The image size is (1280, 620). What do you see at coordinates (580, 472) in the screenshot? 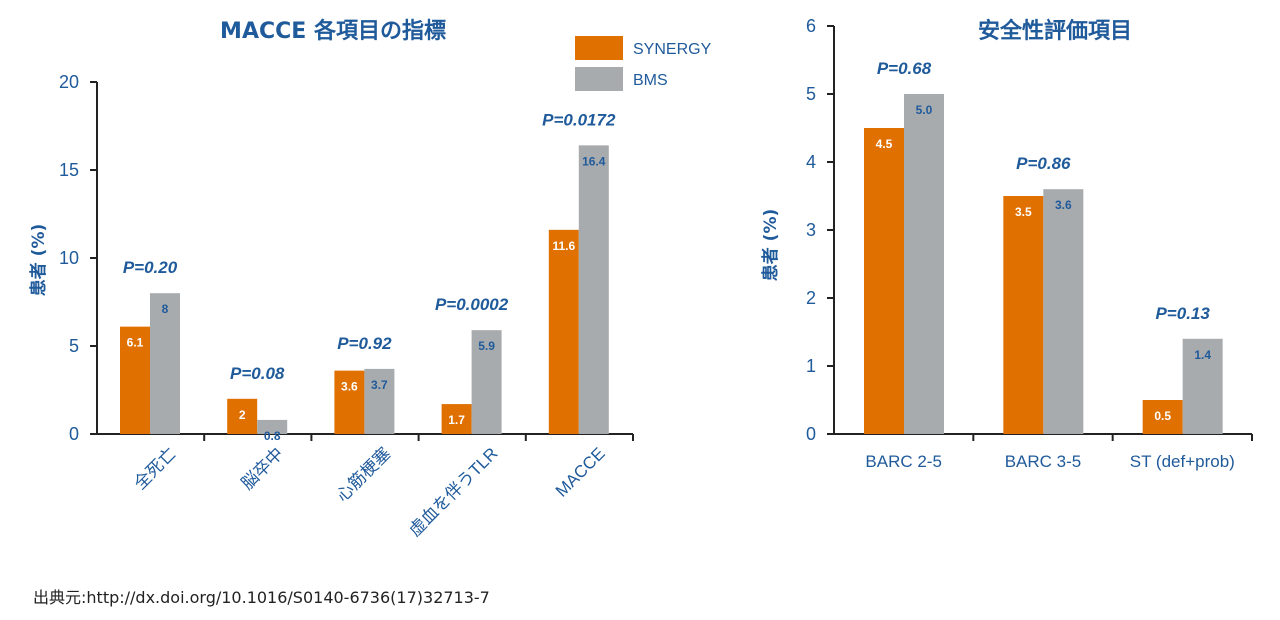
I see `chart-0-category-label: MACCE` at bounding box center [580, 472].